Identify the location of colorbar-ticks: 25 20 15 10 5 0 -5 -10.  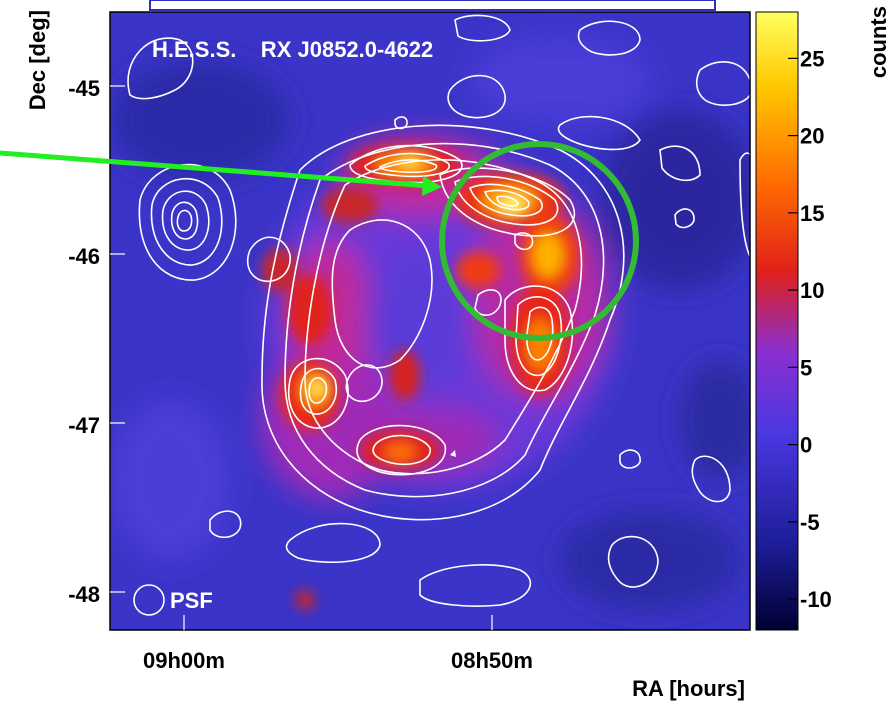
(810, 329).